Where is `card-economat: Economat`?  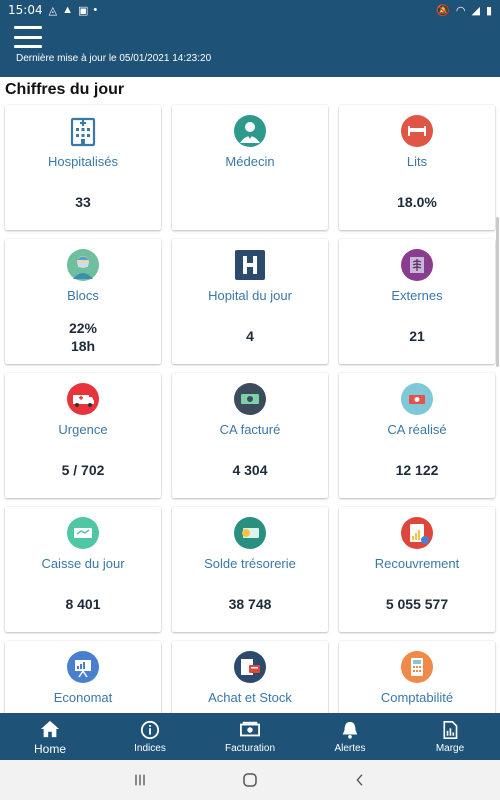
card-economat: Economat is located at coordinates (83, 677).